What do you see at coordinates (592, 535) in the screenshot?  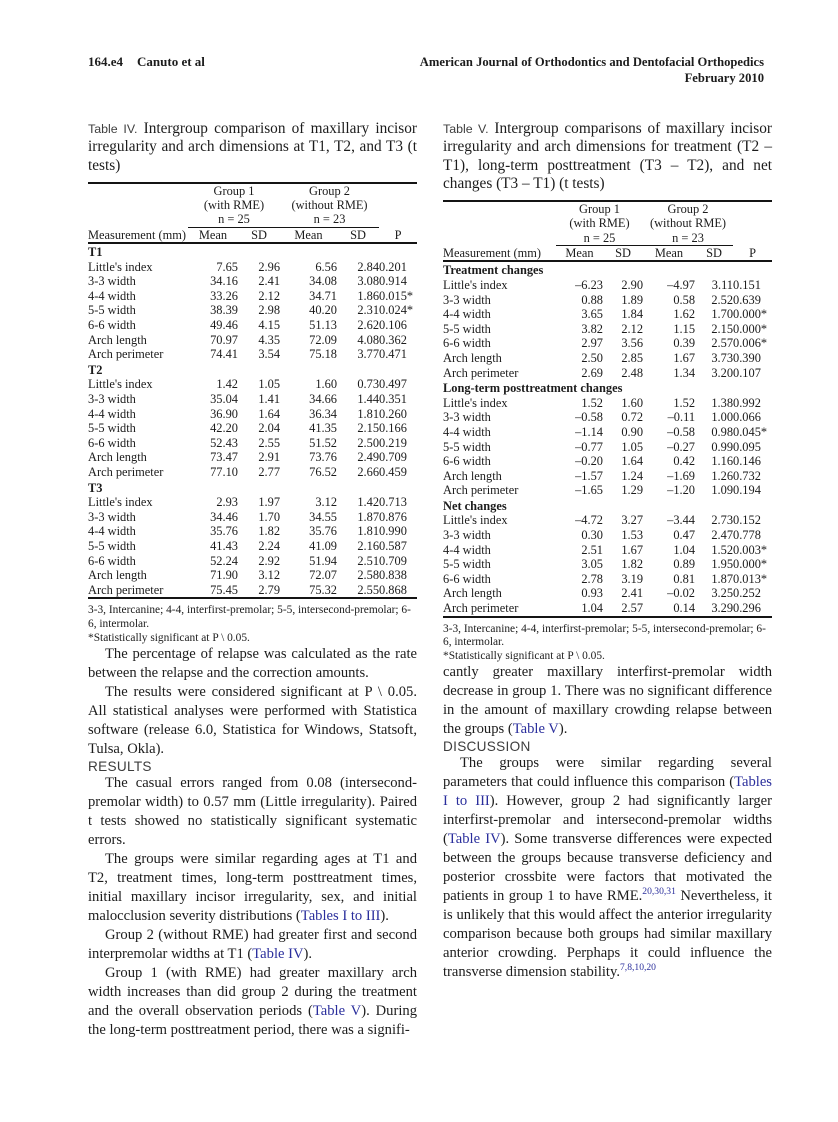 I see `value-cell: 0.30` at bounding box center [592, 535].